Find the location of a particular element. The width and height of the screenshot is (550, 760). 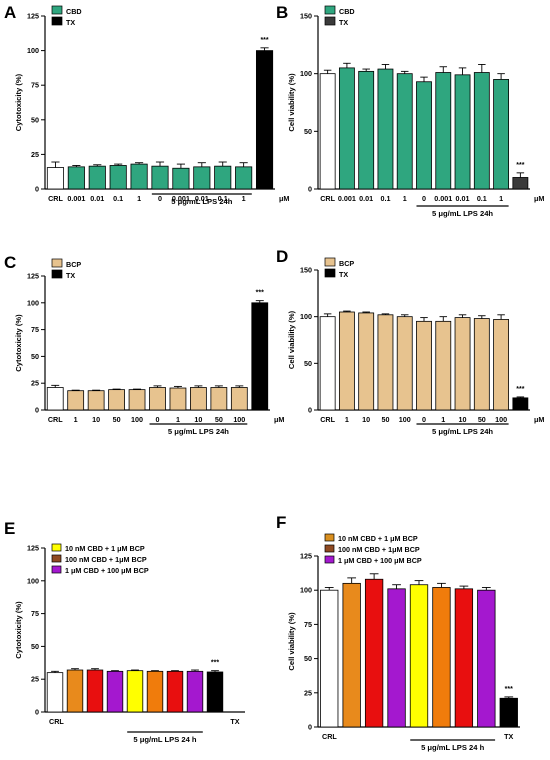

y-axis-title: Cytotoxicity (%) is located at coordinates (18, 343).